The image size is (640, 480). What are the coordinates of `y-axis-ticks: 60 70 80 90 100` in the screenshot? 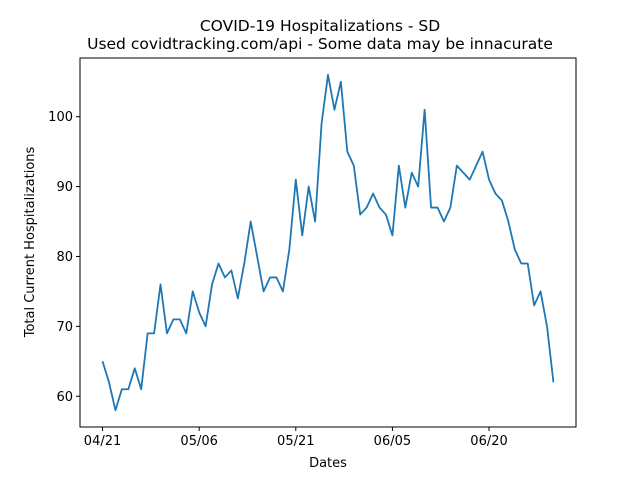 It's located at (64, 257).